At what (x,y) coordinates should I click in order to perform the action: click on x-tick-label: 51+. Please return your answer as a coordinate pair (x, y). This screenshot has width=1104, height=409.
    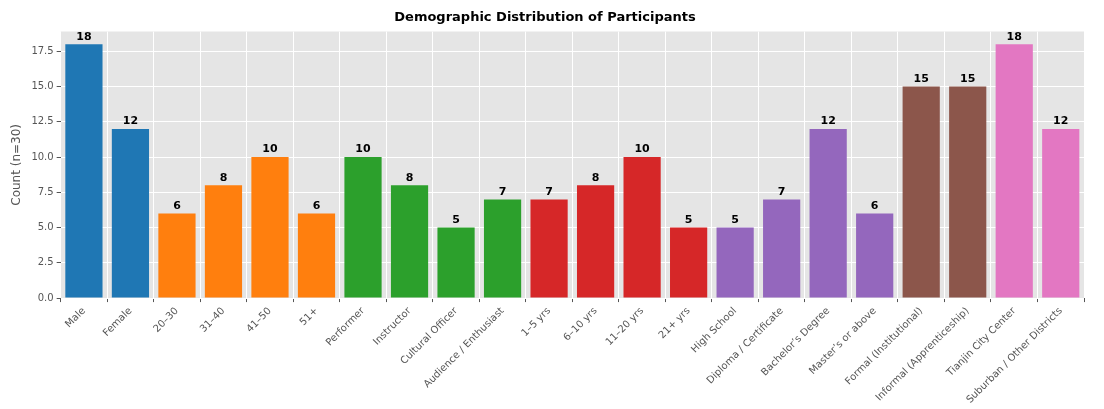
    Looking at the image, I should click on (308, 316).